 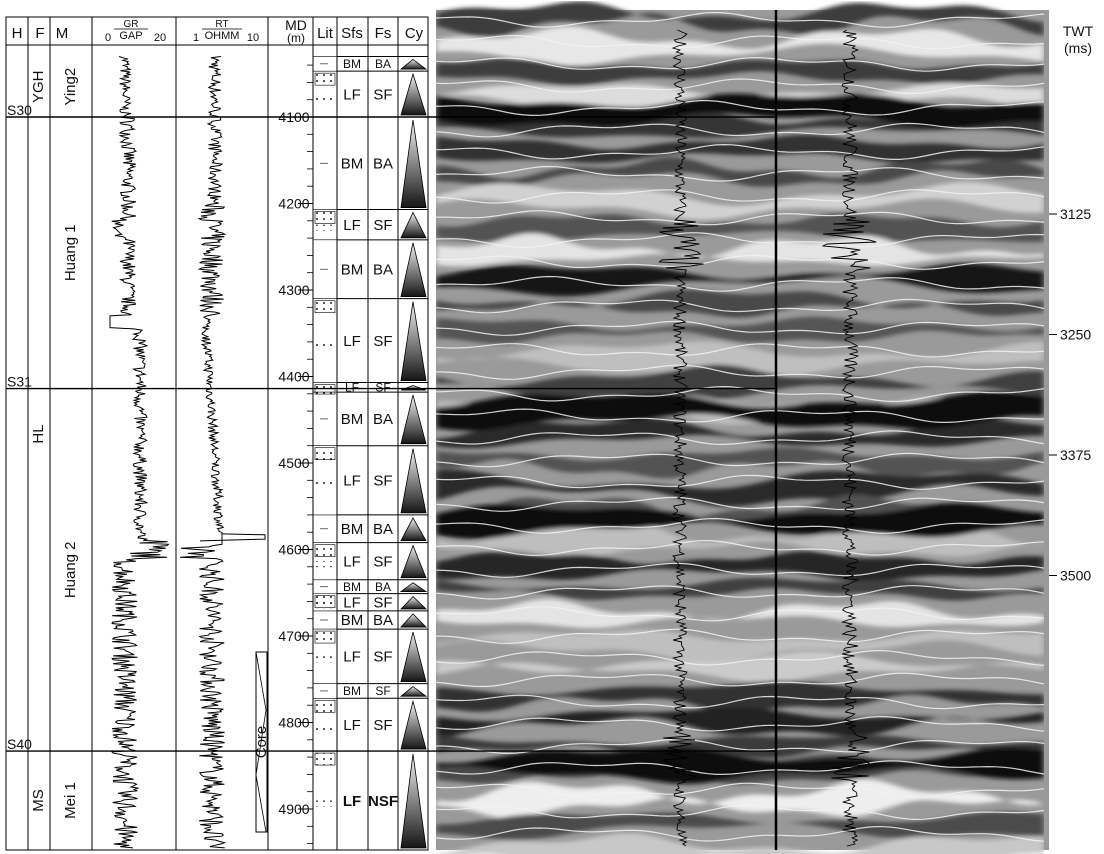 I want to click on header-fs: Fs, so click(x=383, y=33).